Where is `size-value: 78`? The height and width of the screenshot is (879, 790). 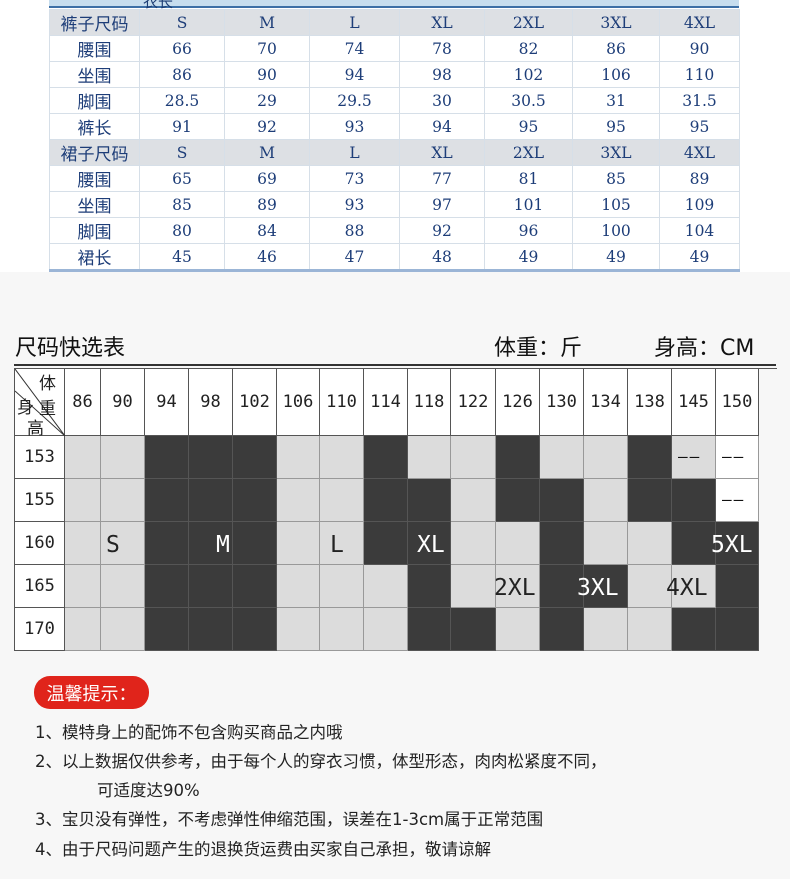
size-value: 78 is located at coordinates (442, 48).